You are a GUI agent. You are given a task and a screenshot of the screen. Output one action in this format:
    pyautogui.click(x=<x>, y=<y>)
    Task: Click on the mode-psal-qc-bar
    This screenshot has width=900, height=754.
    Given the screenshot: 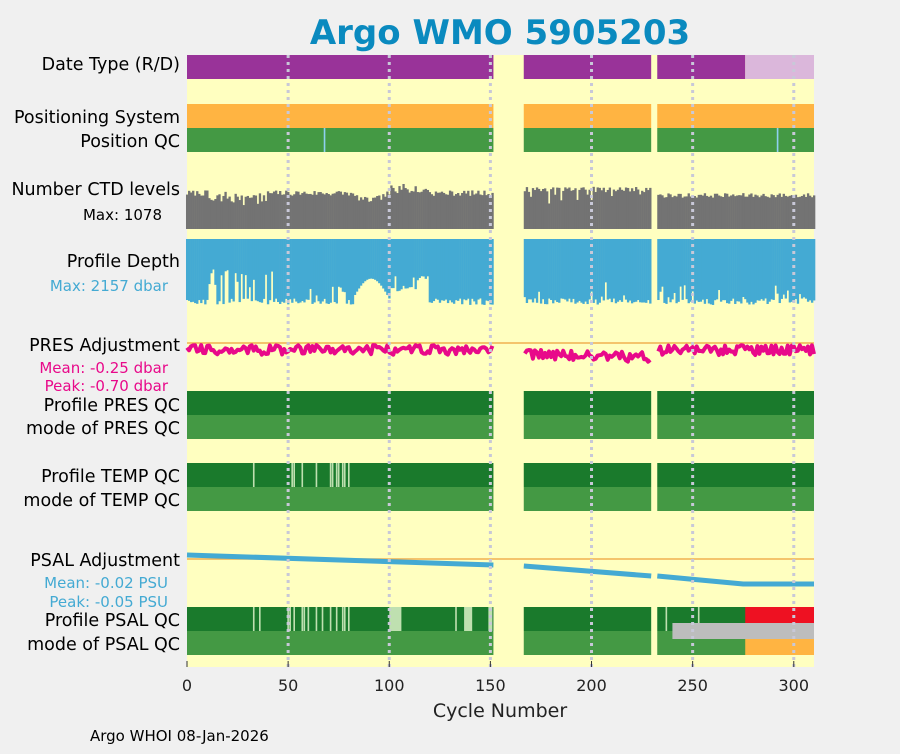 What is the action you would take?
    pyautogui.click(x=587, y=643)
    